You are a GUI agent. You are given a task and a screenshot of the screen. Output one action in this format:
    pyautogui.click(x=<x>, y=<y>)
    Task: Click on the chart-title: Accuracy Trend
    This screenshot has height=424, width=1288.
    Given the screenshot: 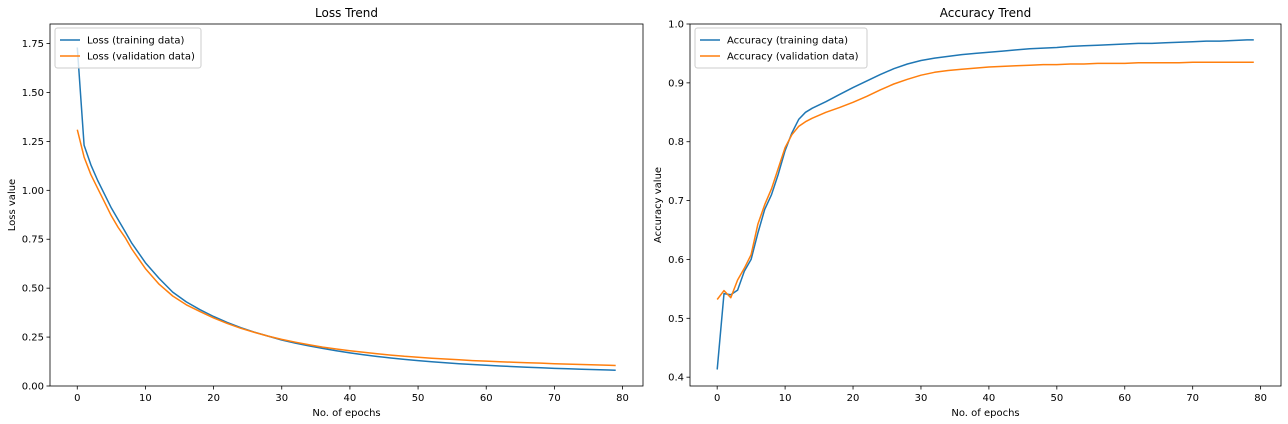 What is the action you would take?
    pyautogui.click(x=985, y=13)
    